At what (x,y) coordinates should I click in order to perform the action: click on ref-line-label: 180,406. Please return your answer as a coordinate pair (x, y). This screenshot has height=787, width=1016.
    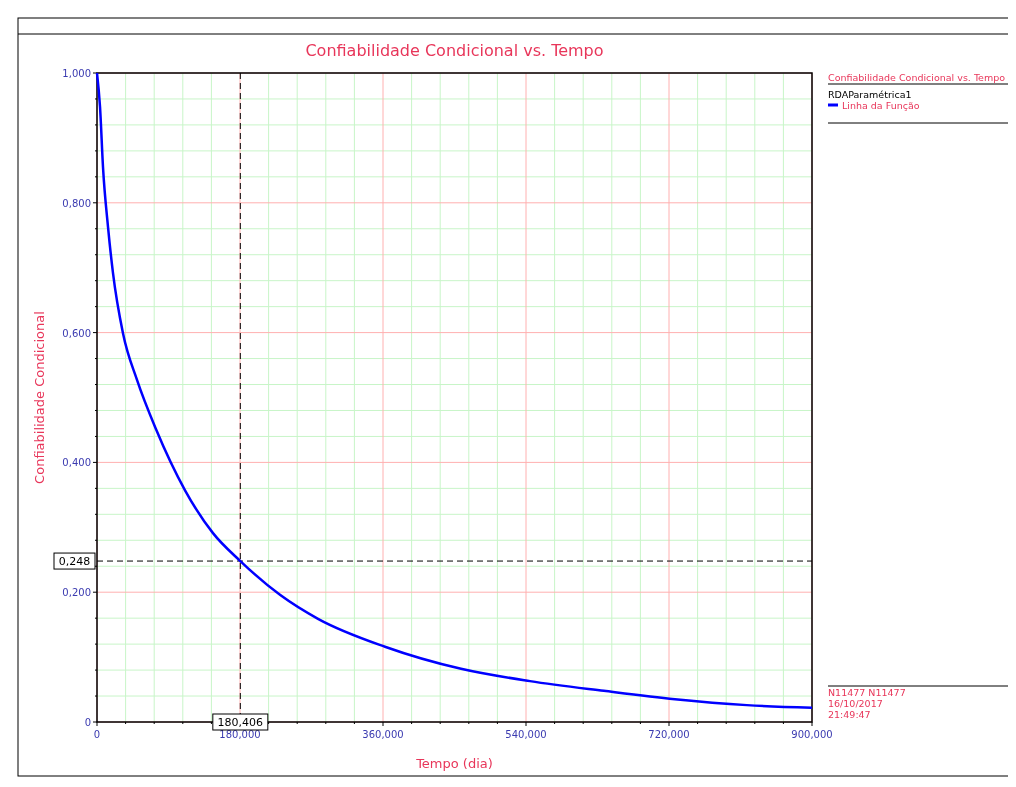
    Looking at the image, I should click on (240, 722).